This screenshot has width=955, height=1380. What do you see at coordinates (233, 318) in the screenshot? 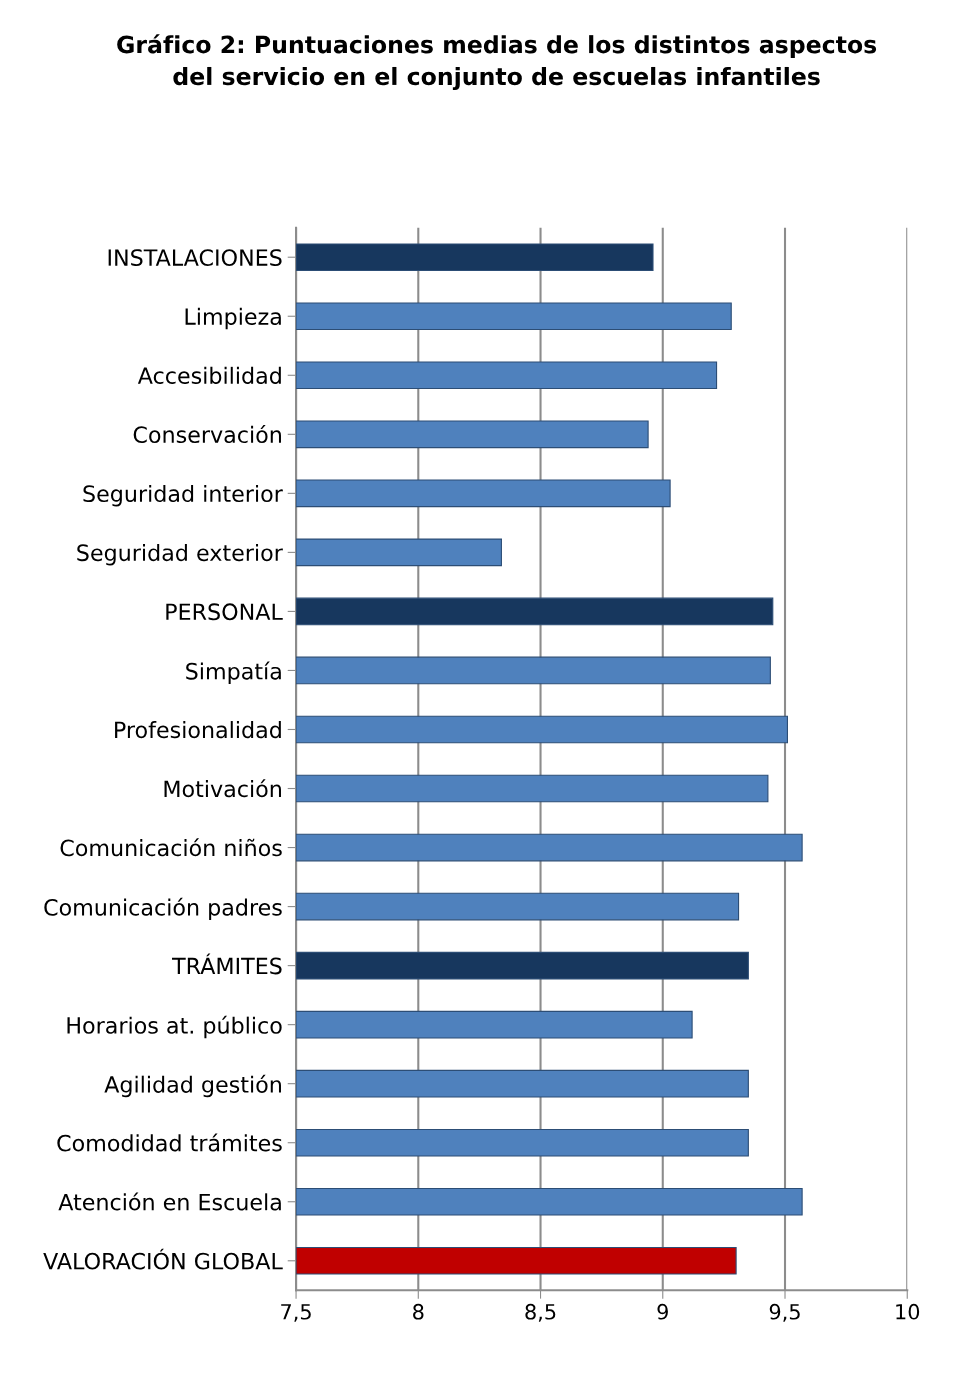
I see `y-tick-label: Limpieza` at bounding box center [233, 318].